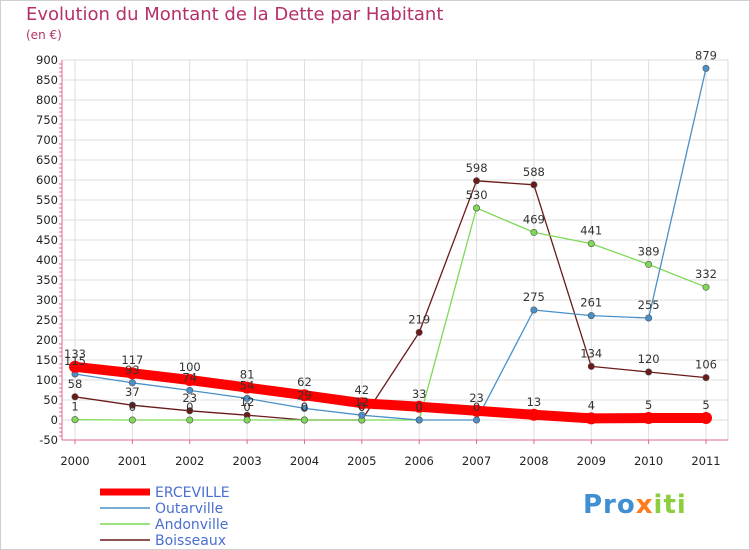 This screenshot has width=750, height=550. What do you see at coordinates (609, 505) in the screenshot?
I see `logo-part-a: Pro` at bounding box center [609, 505].